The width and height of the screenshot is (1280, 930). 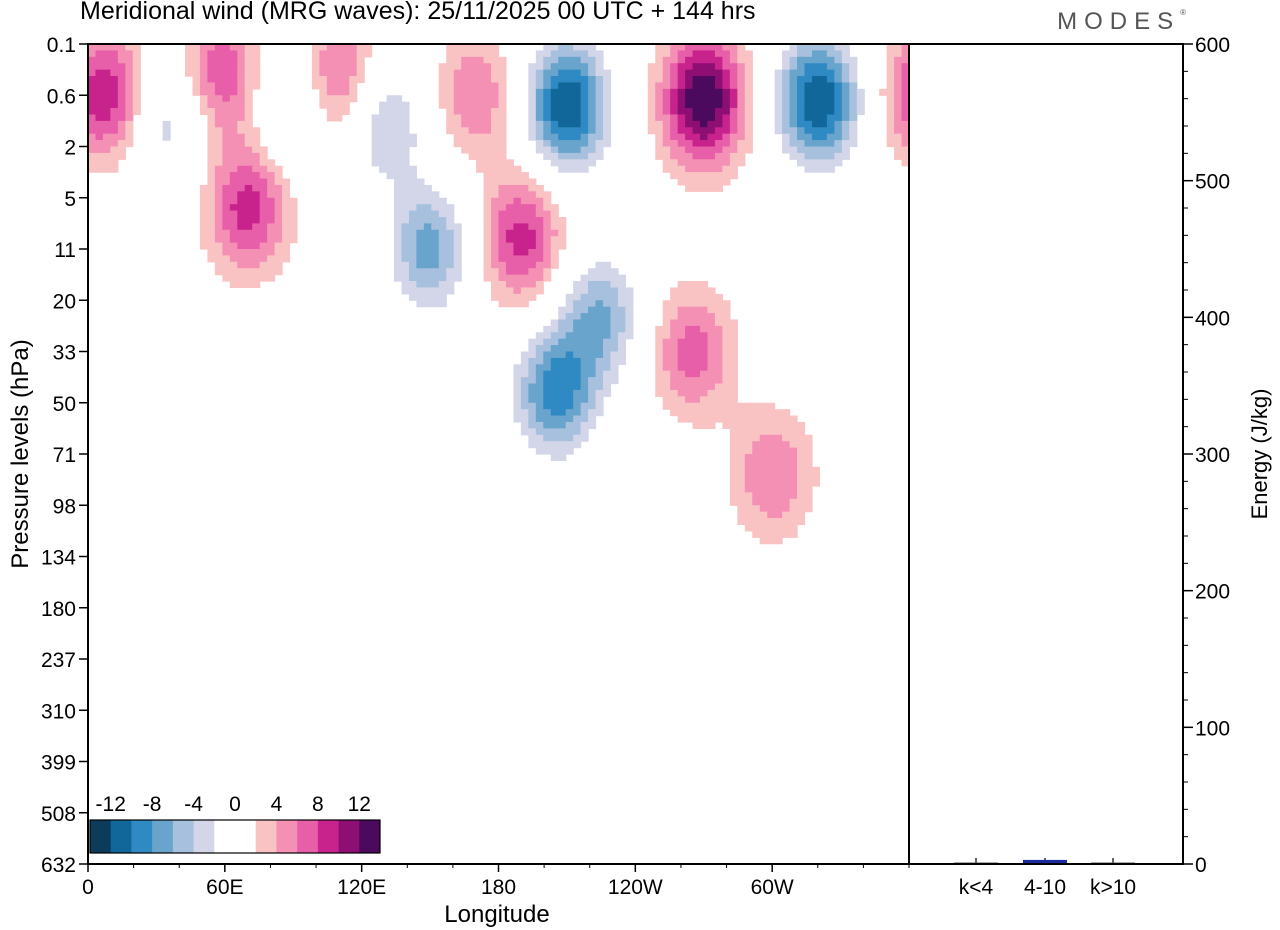 What do you see at coordinates (235, 836) in the screenshot?
I see `colorbar-border` at bounding box center [235, 836].